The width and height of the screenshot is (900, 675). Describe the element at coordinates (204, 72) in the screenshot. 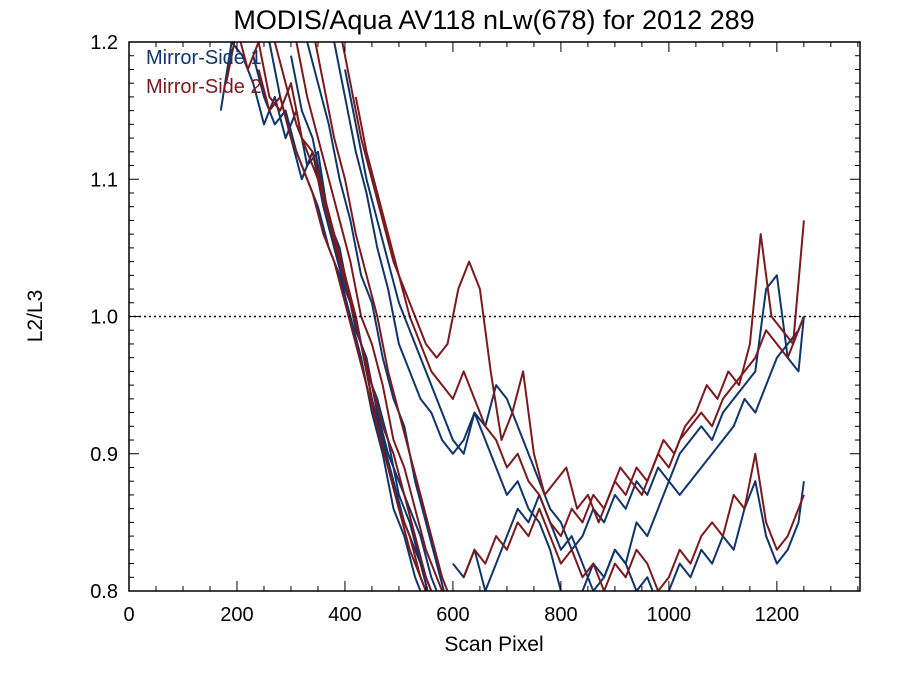

I see `legend: Mirror-Side 1 Mirror-Side 2` at that location.